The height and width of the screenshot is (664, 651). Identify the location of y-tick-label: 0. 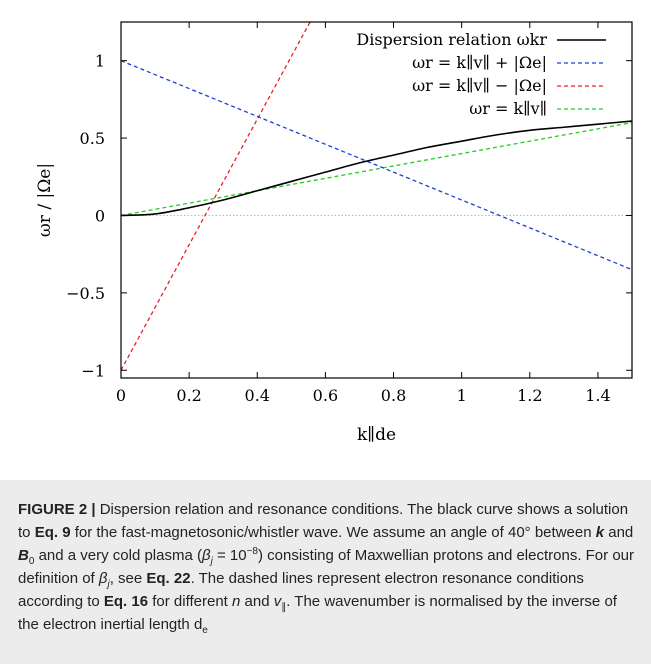
(100, 215).